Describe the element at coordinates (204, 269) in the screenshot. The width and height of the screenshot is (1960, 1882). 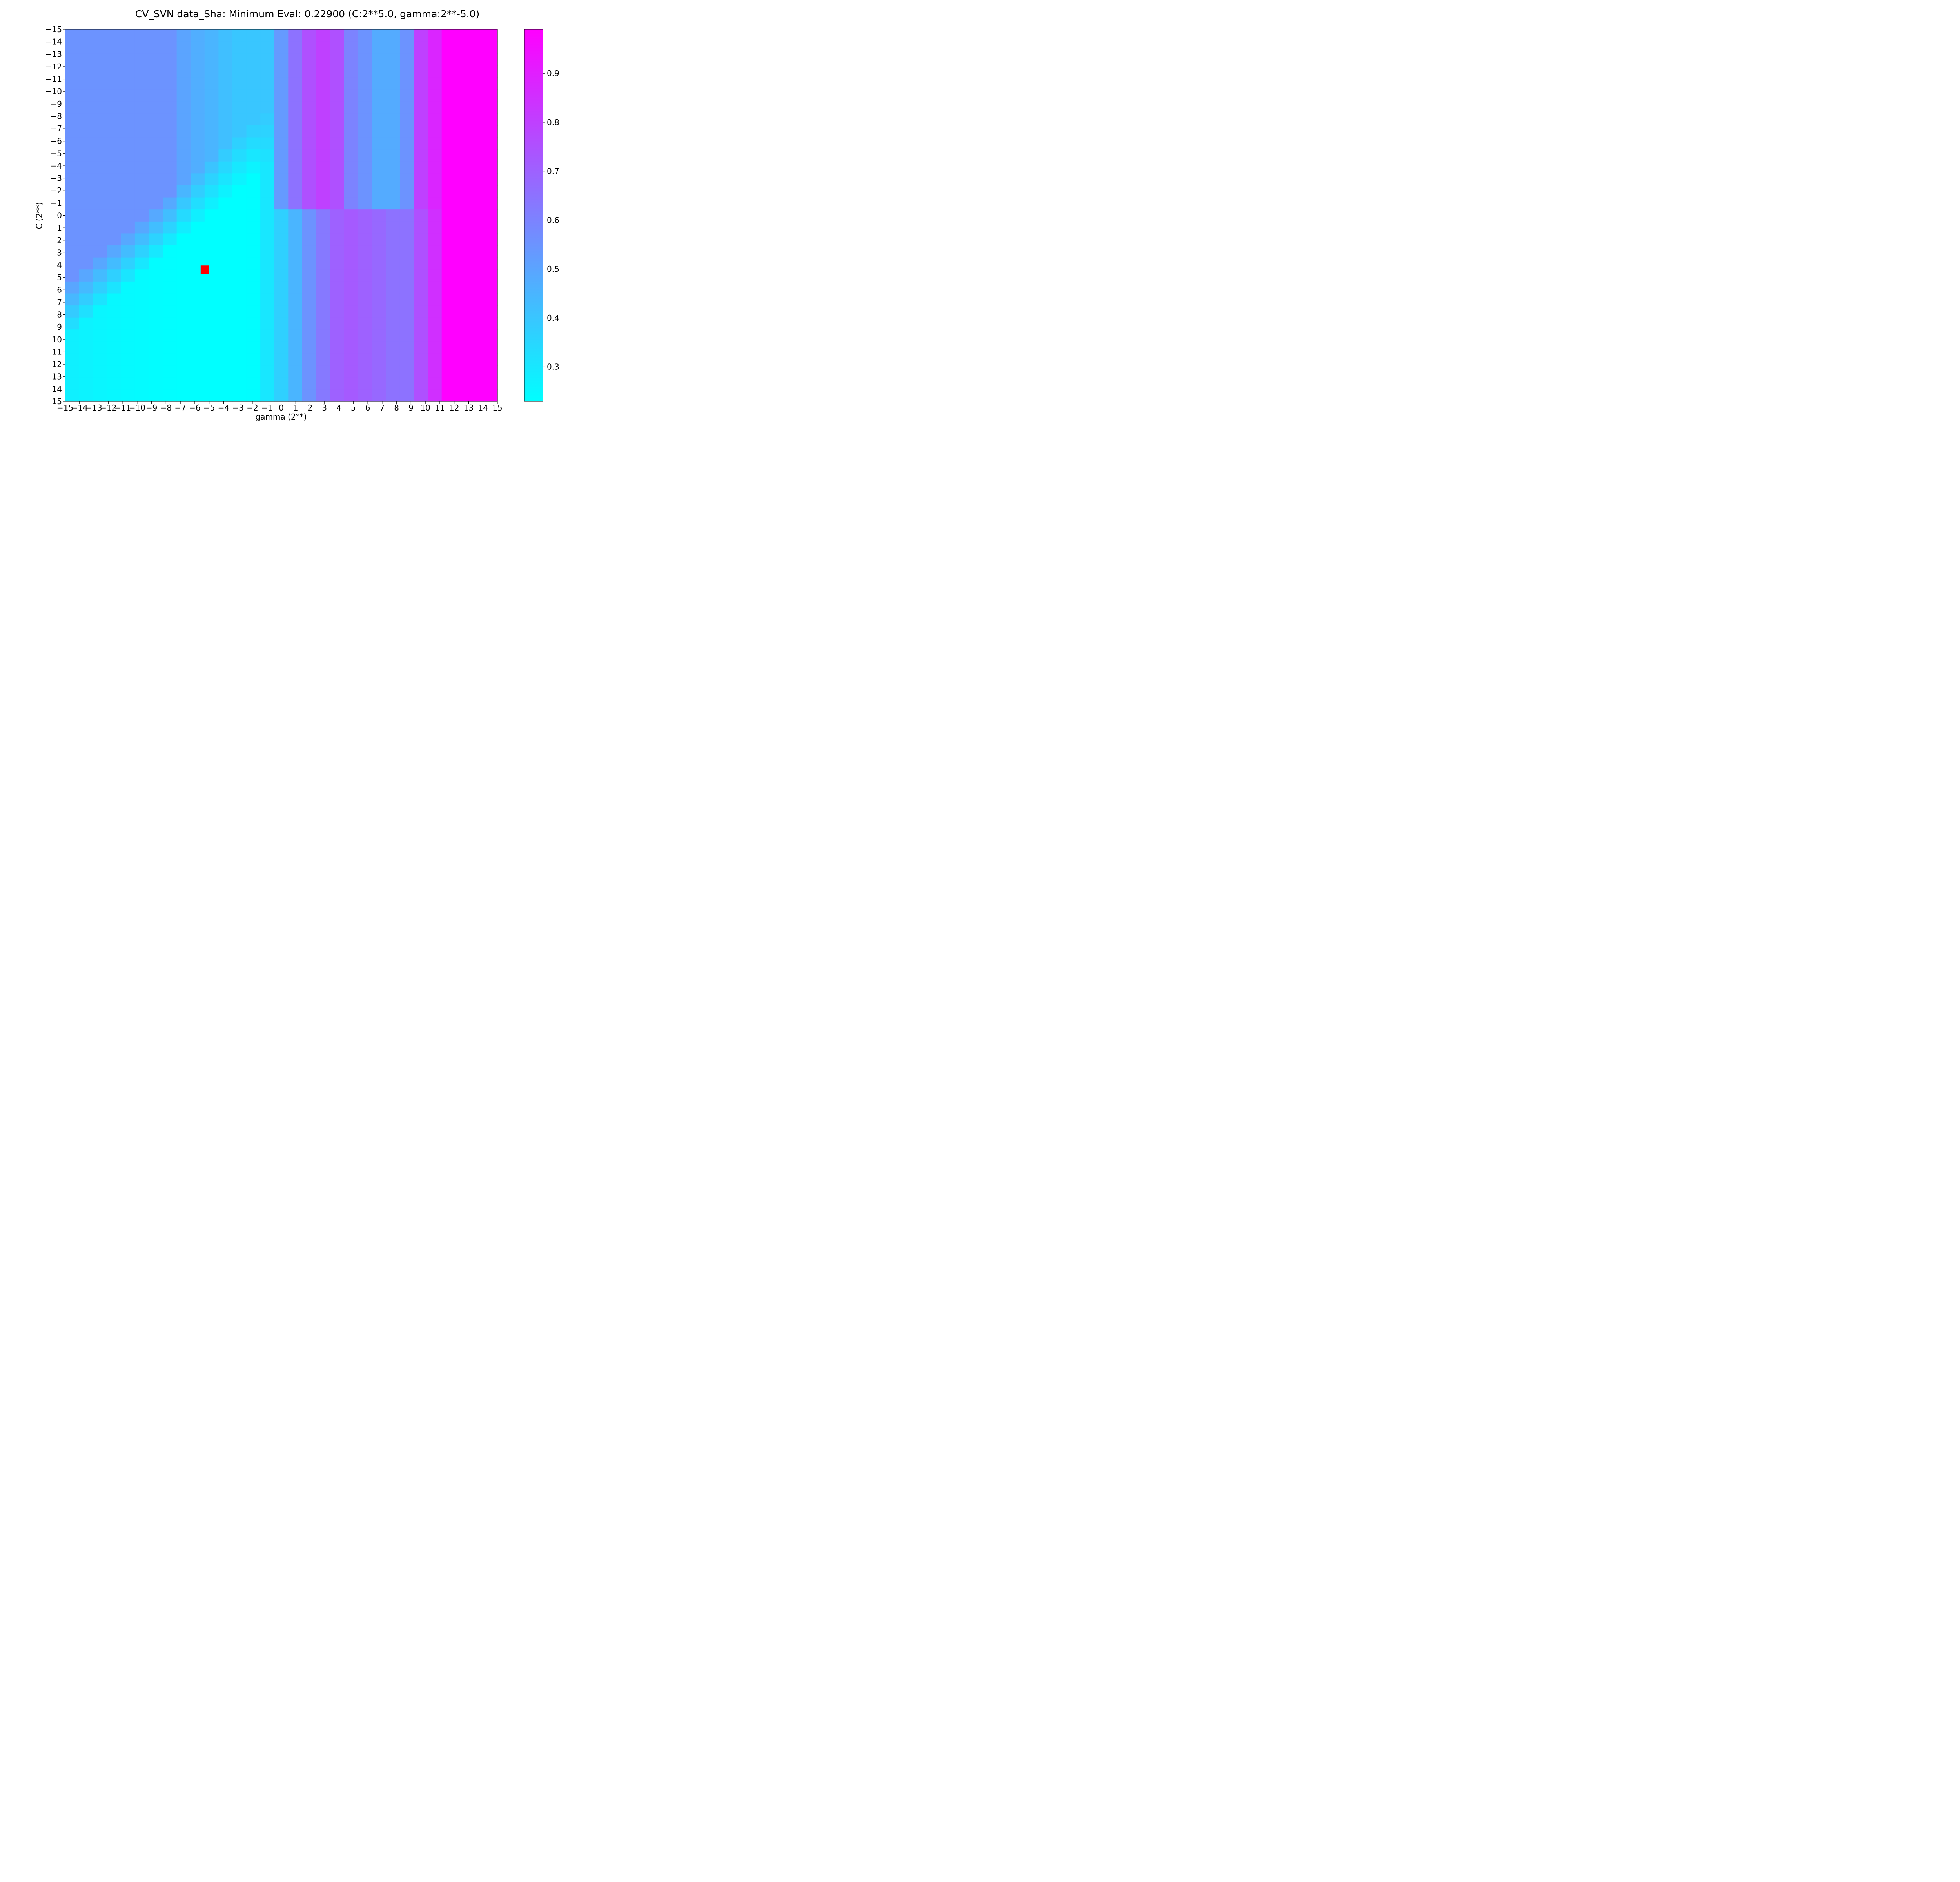
I see `minimum-marker` at that location.